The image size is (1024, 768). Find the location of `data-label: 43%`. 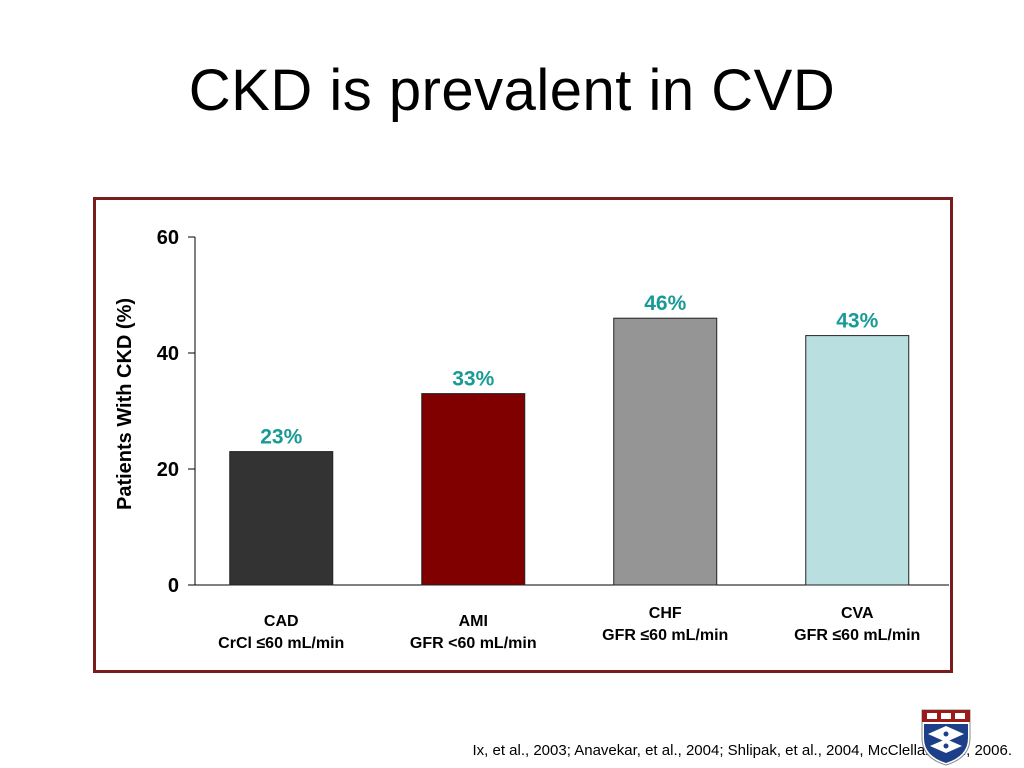

data-label: 43% is located at coordinates (857, 321).